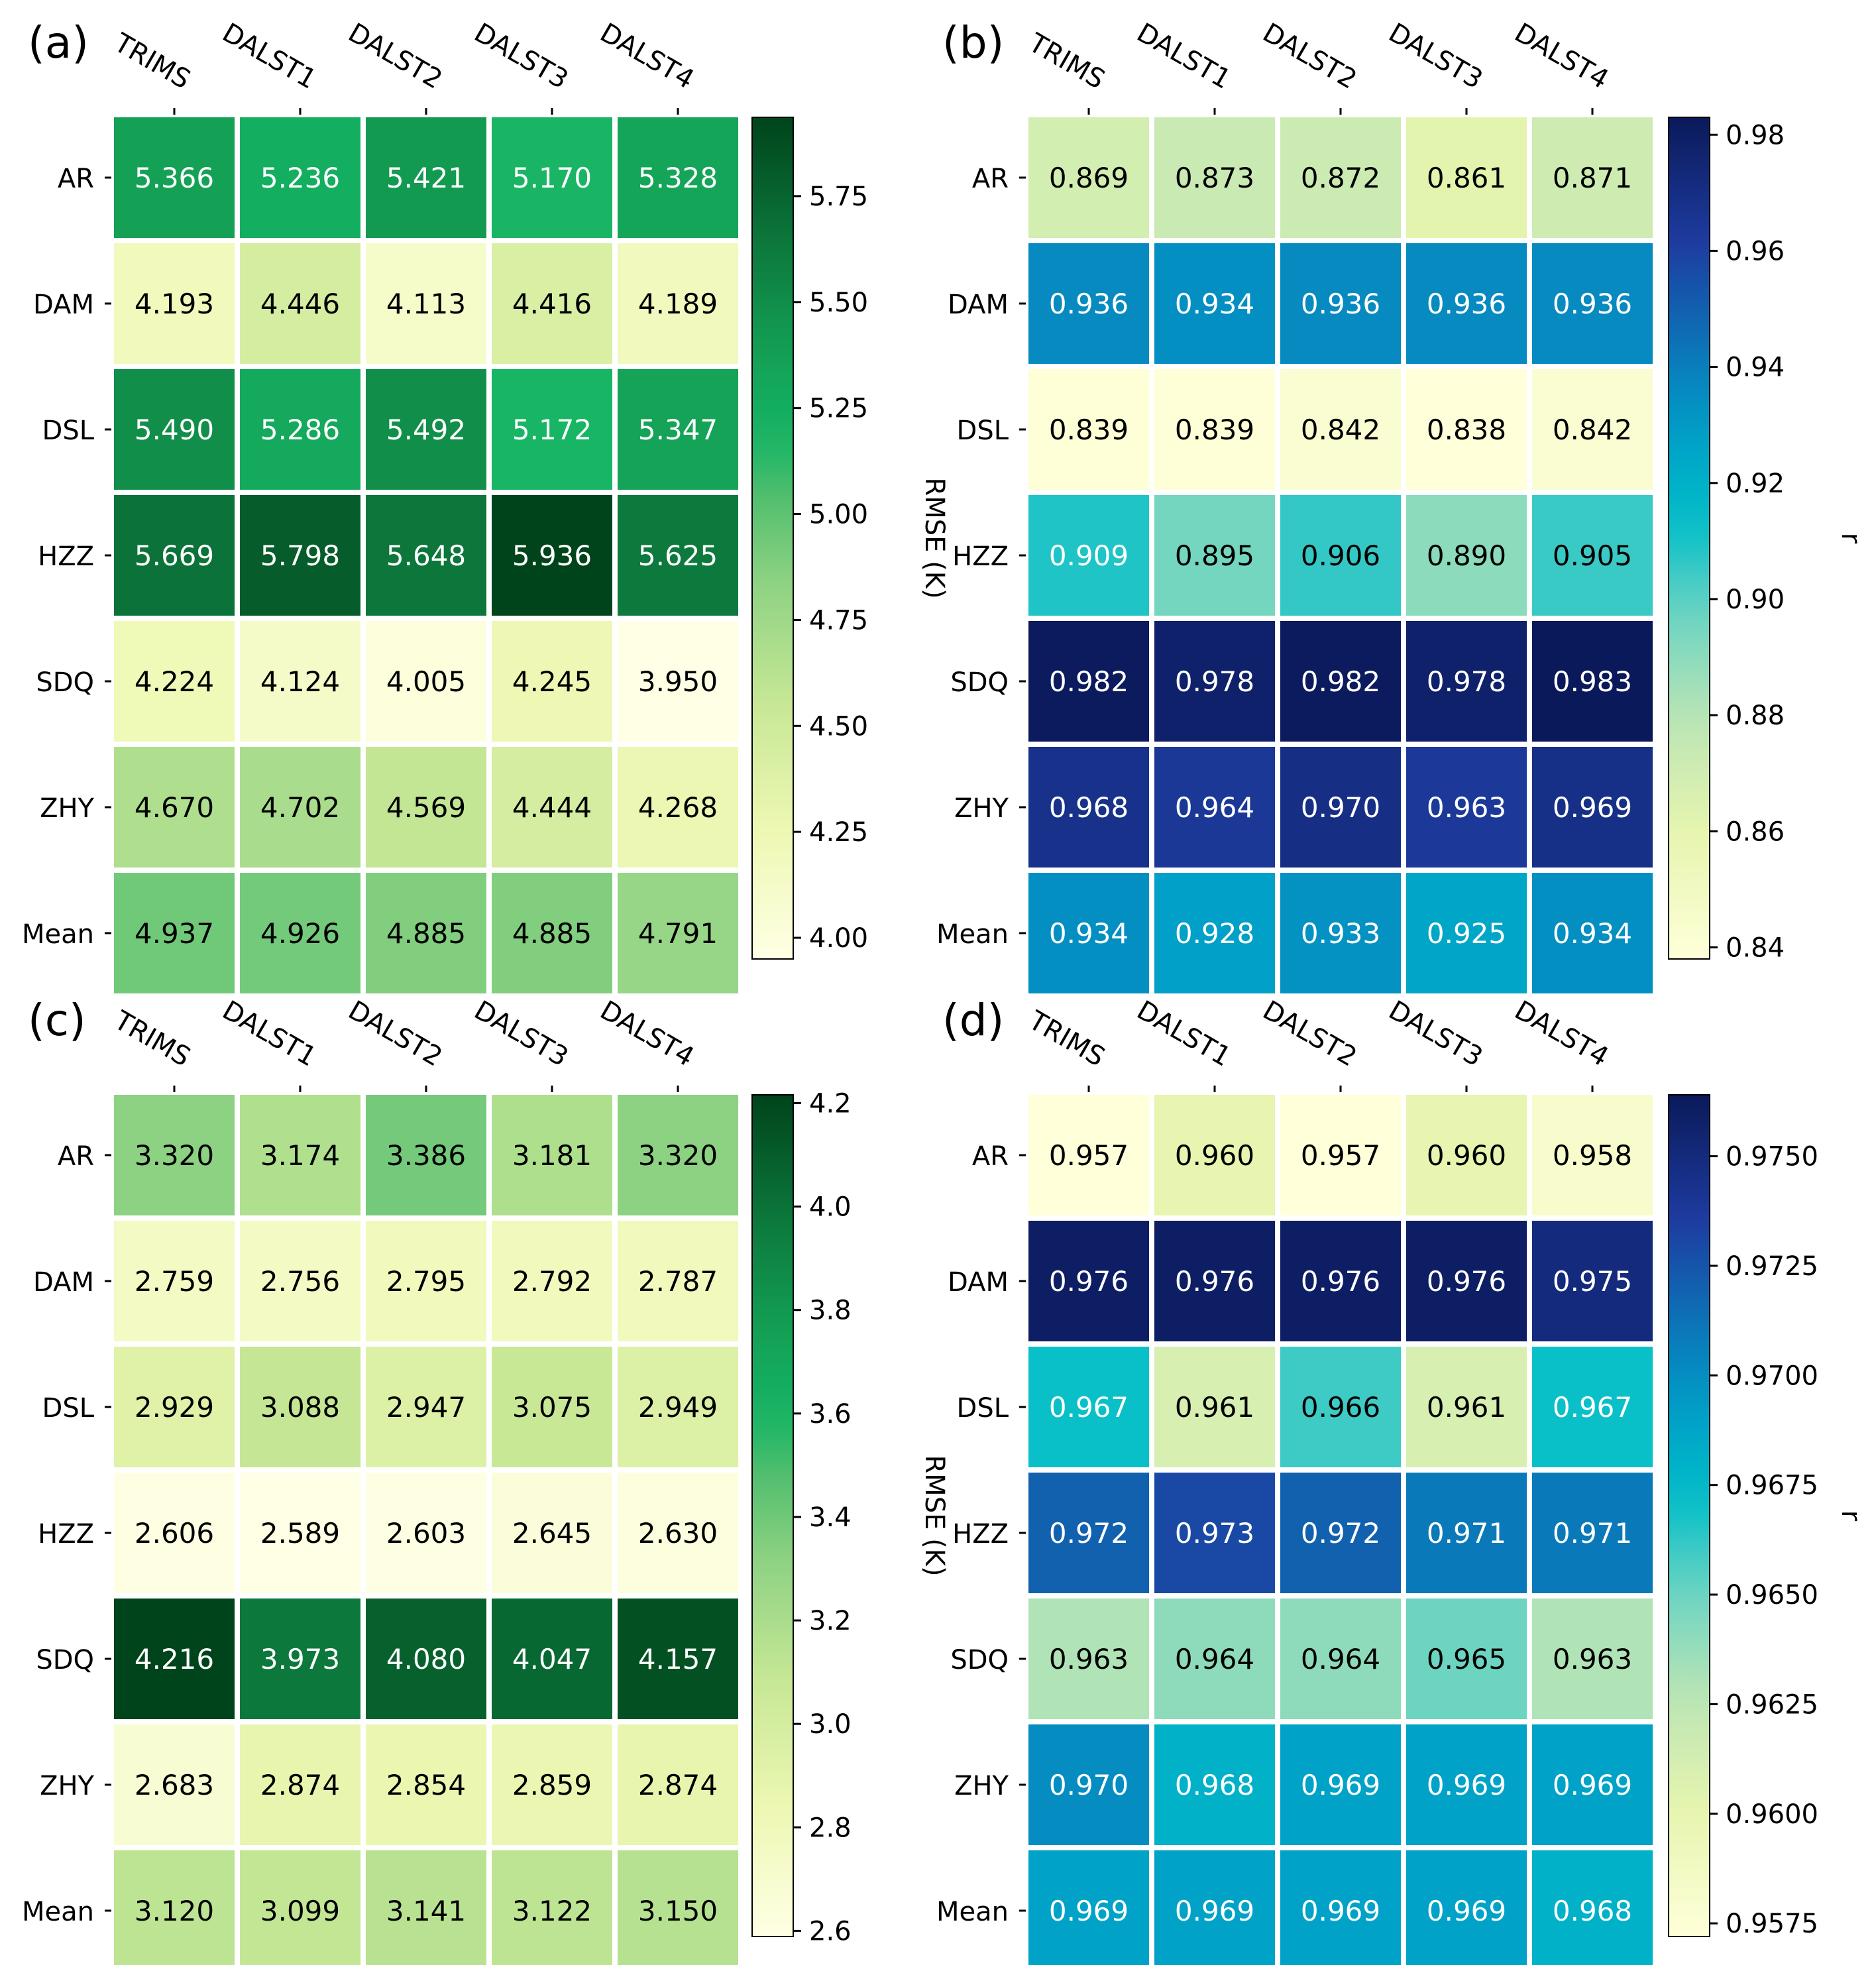  Describe the element at coordinates (300, 304) in the screenshot. I see `cell-value-label: 4.446` at that location.